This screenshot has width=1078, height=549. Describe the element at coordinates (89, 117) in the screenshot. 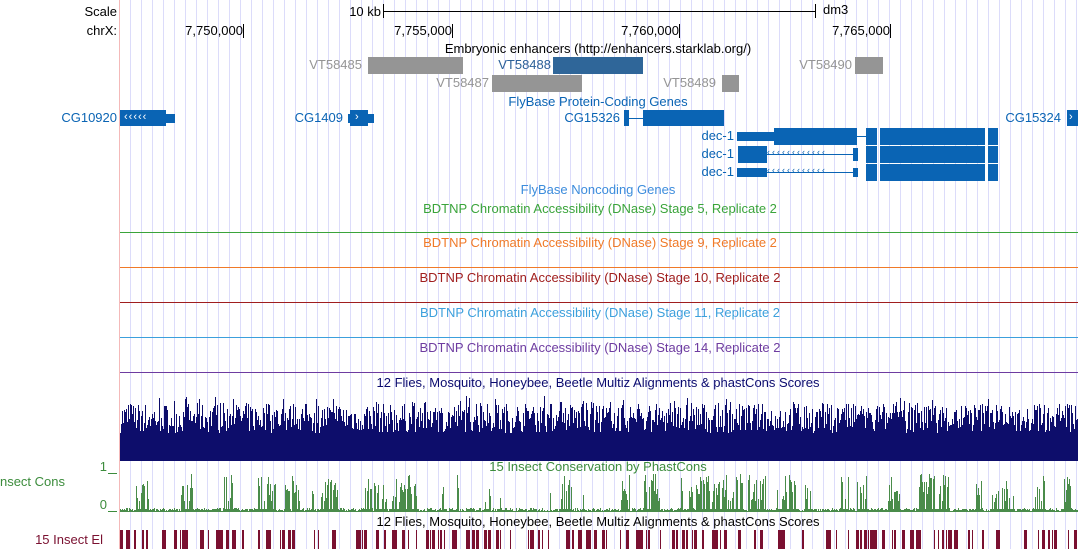

I see `gene-label: CG10920` at that location.